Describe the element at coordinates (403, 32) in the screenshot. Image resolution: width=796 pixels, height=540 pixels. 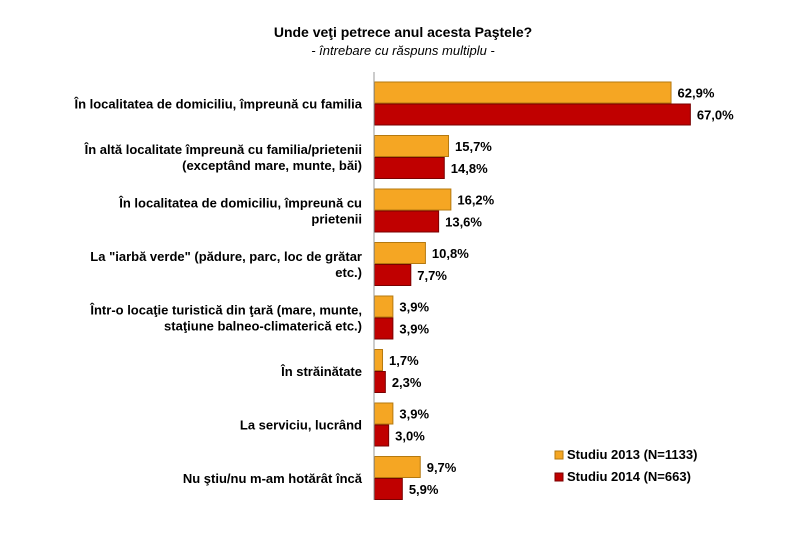
I see `chart-title: Unde veţi petrece anul acesta Paştele?` at that location.